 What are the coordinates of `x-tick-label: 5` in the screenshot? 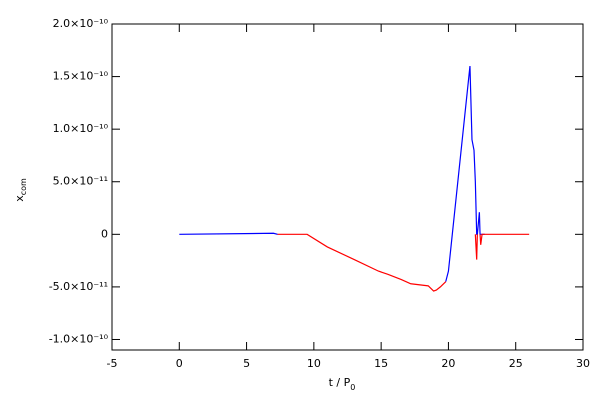 It's located at (246, 363).